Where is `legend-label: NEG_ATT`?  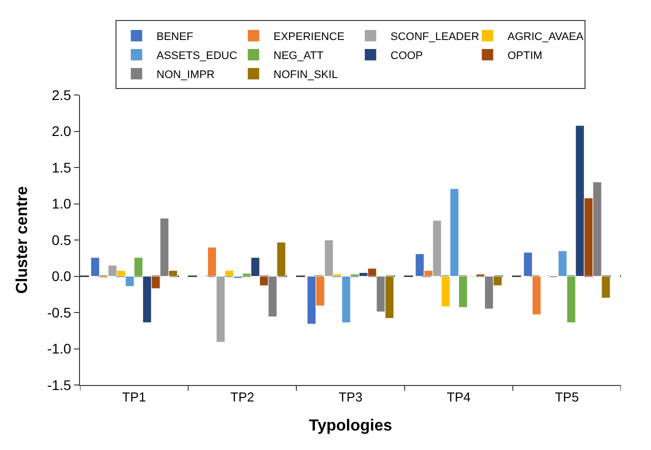 legend-label: NEG_ATT is located at coordinates (299, 56).